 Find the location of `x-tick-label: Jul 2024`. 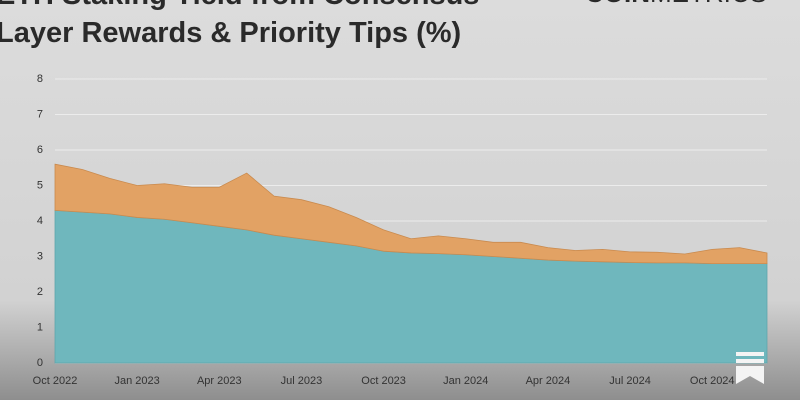

x-tick-label: Jul 2024 is located at coordinates (630, 381).